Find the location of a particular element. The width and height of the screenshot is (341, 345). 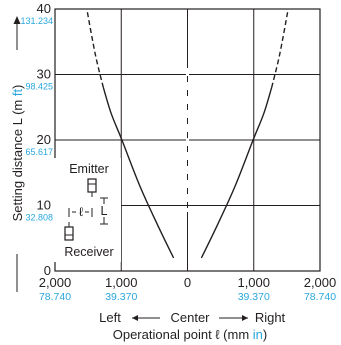

x-label-right: Right is located at coordinates (270, 317).